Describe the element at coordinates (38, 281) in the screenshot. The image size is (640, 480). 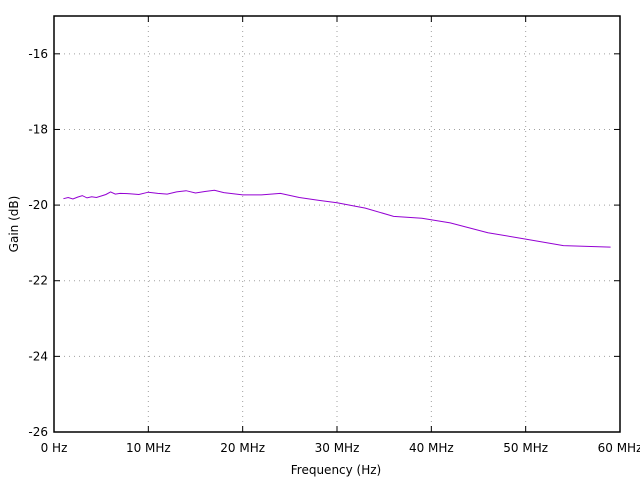
I see `y-tick-label: -22` at that location.